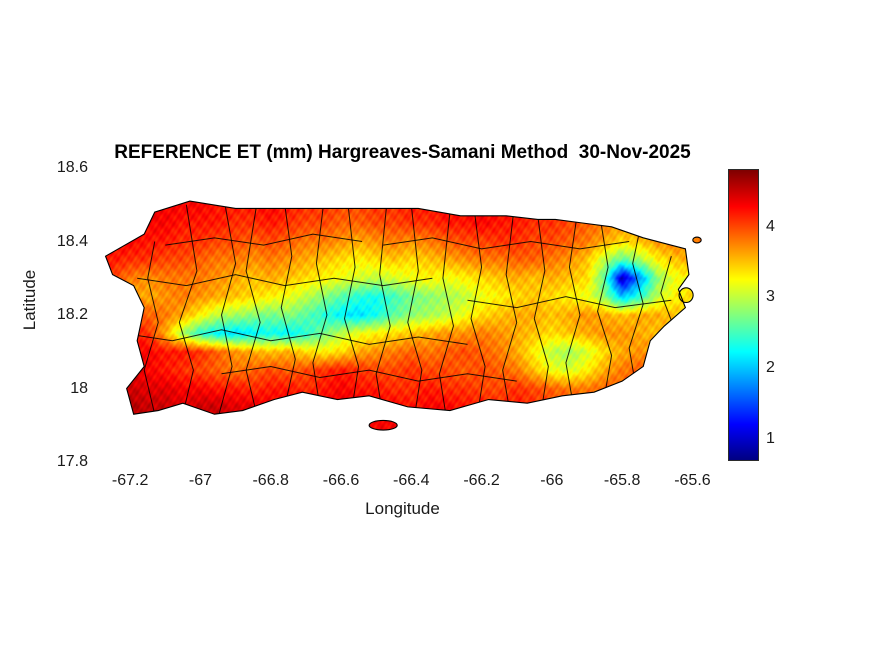 Image resolution: width=875 pixels, height=656 pixels. I want to click on x-tick-label: -66.6, so click(341, 480).